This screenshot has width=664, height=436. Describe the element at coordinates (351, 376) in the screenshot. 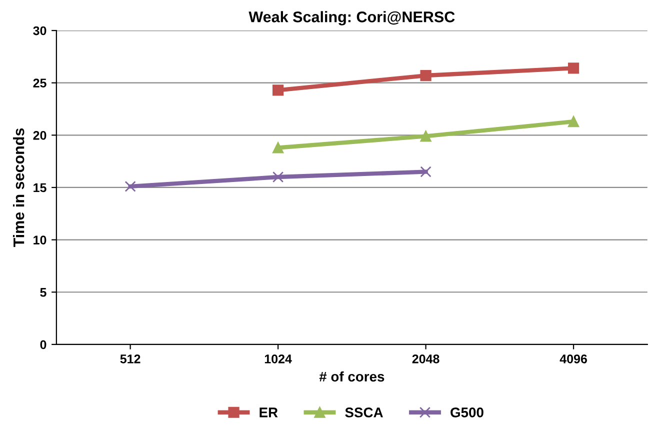

I see `x-axis-title: # of cores` at that location.